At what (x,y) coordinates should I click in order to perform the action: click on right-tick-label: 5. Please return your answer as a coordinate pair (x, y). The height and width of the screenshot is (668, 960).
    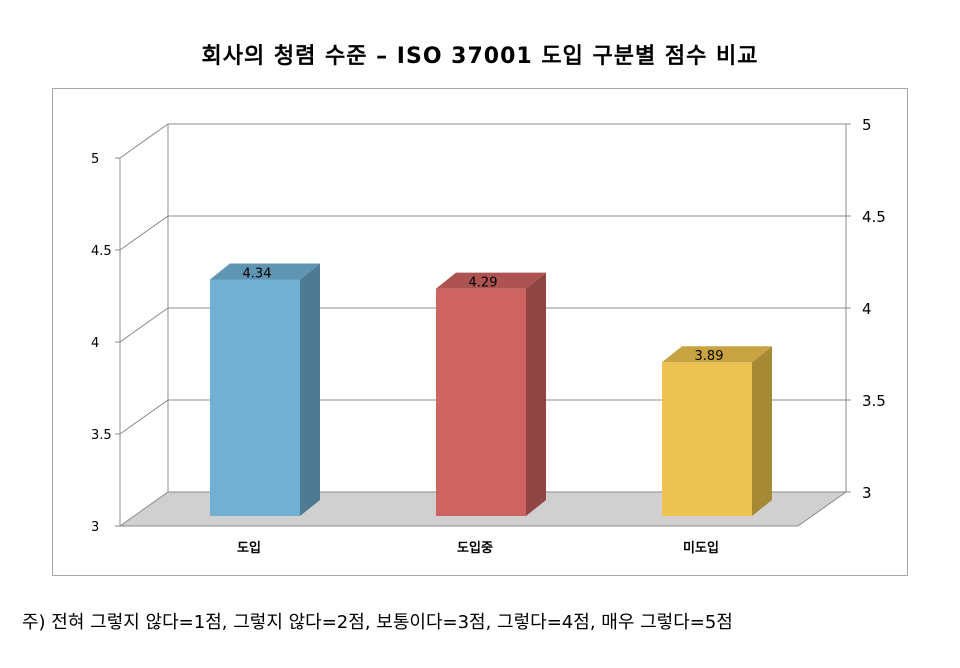
    Looking at the image, I should click on (867, 125).